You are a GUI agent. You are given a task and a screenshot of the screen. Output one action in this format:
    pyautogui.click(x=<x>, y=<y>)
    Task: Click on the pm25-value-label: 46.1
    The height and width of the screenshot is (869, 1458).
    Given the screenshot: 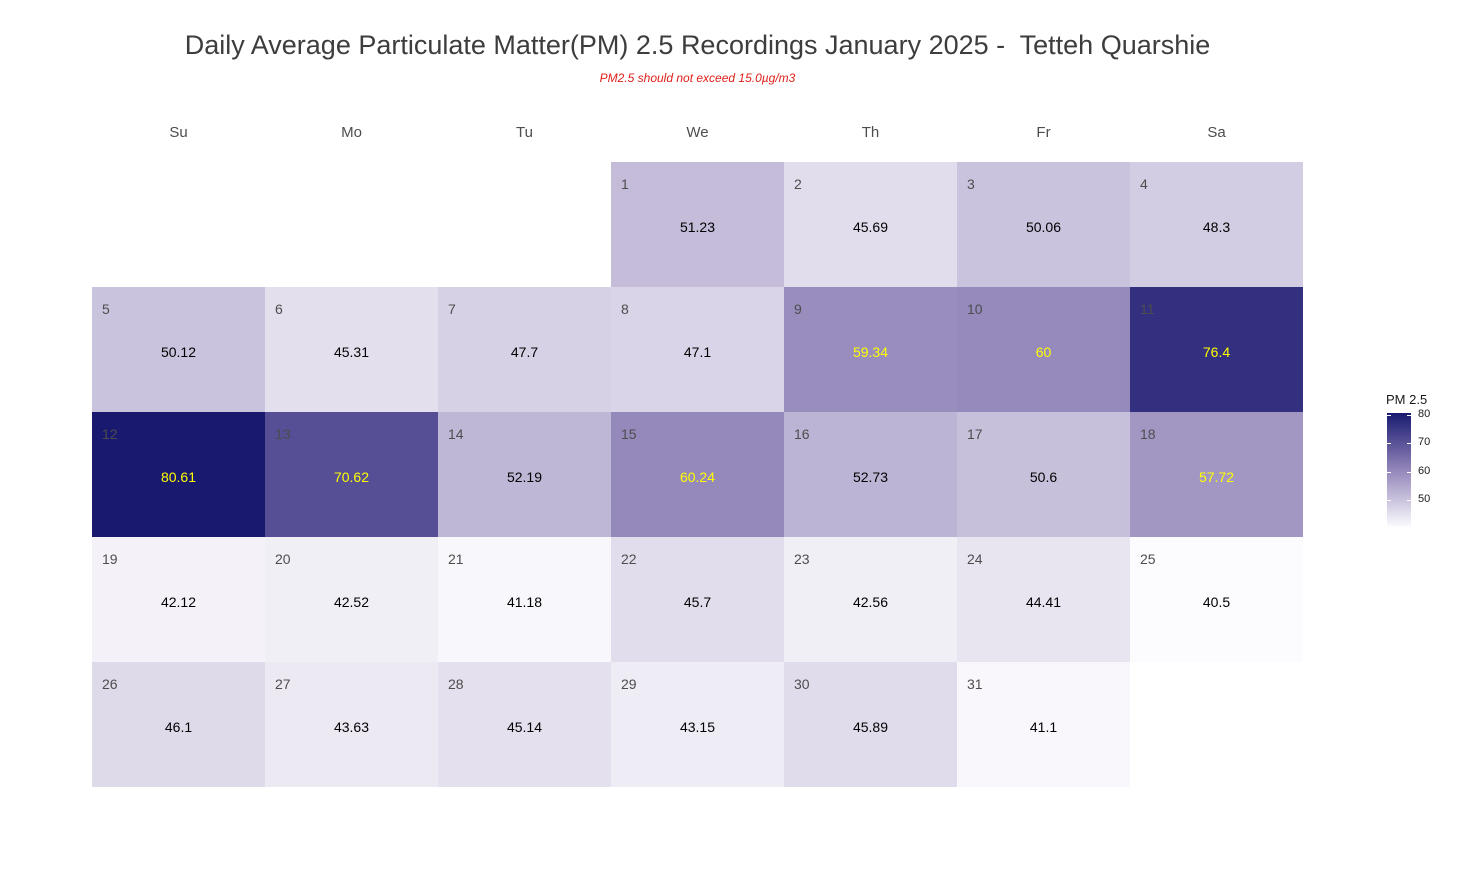 What is the action you would take?
    pyautogui.click(x=178, y=727)
    